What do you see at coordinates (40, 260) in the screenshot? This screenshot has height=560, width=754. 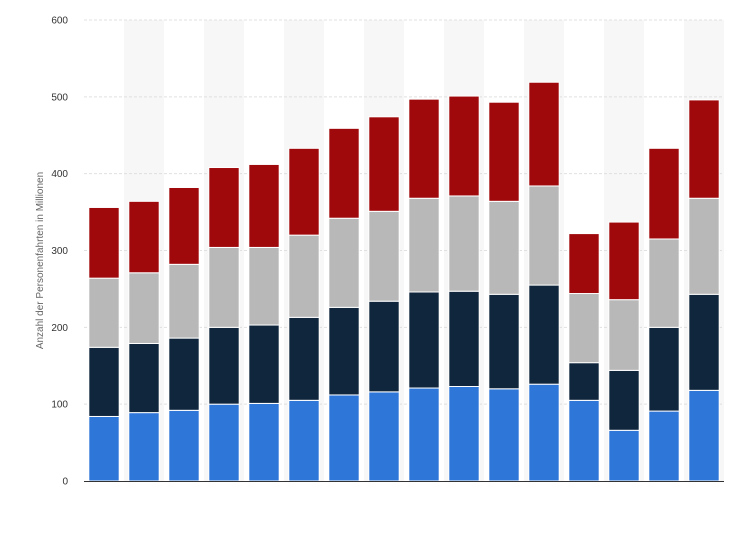 I see `y-axis-title: Anzahl der Personenfahrten in Millionen` at bounding box center [40, 260].